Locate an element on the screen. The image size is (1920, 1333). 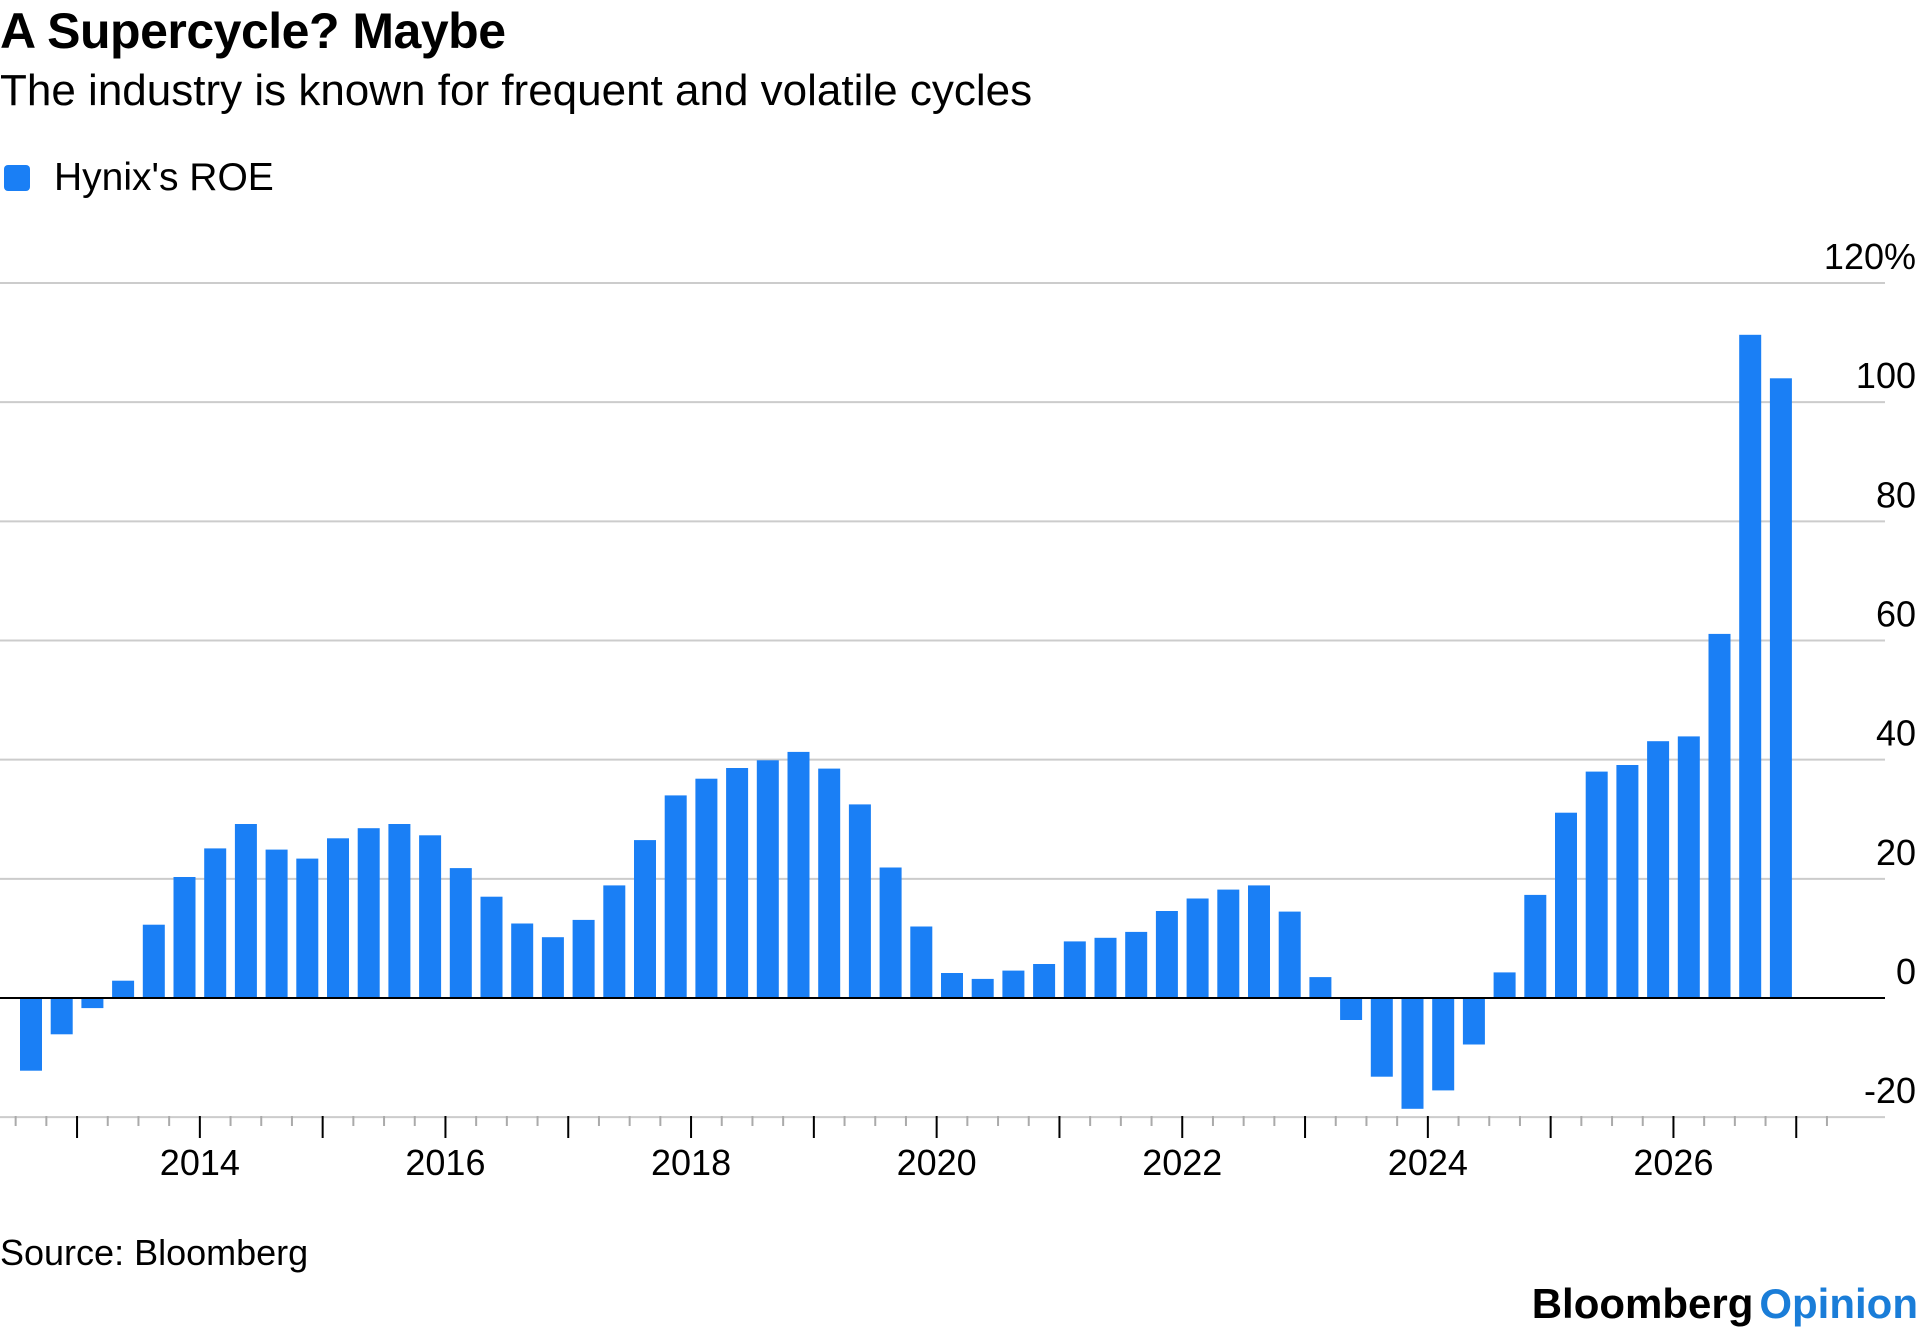
source-note: Source: Bloomberg is located at coordinates (154, 1252).